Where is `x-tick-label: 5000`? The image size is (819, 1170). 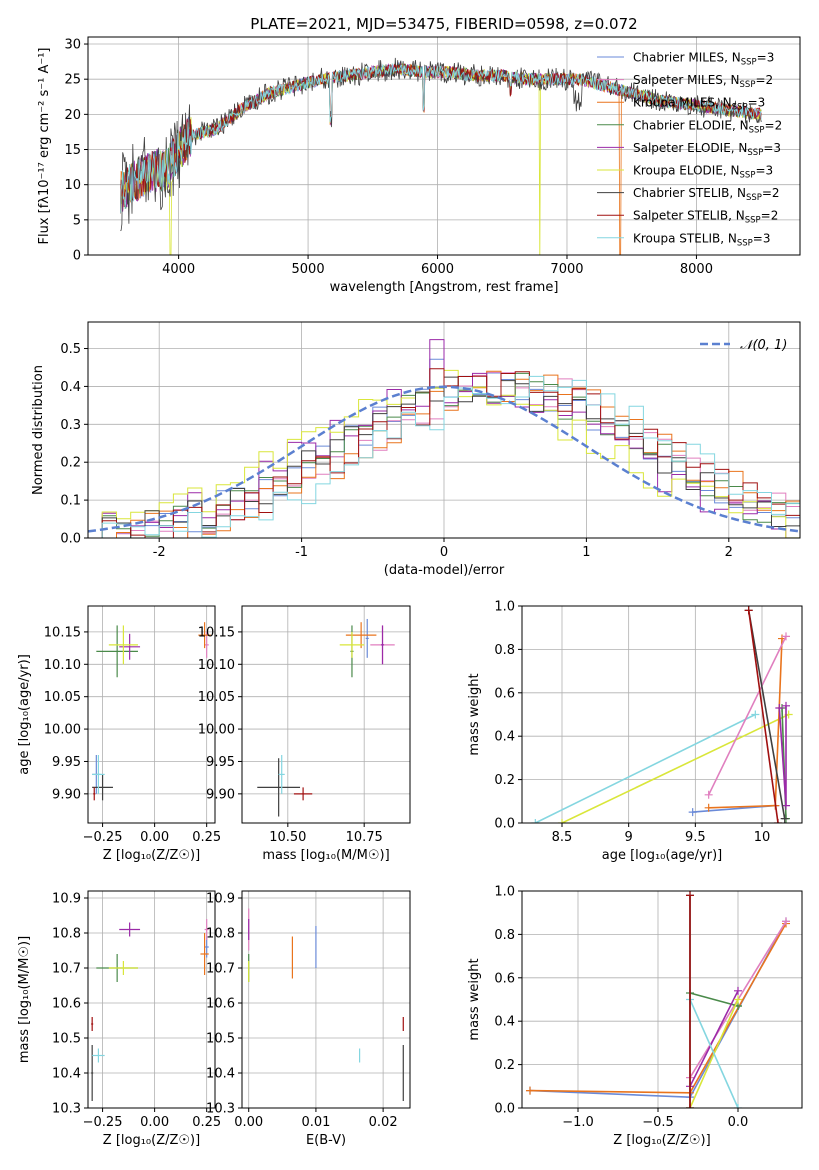 x-tick-label: 5000 is located at coordinates (308, 269).